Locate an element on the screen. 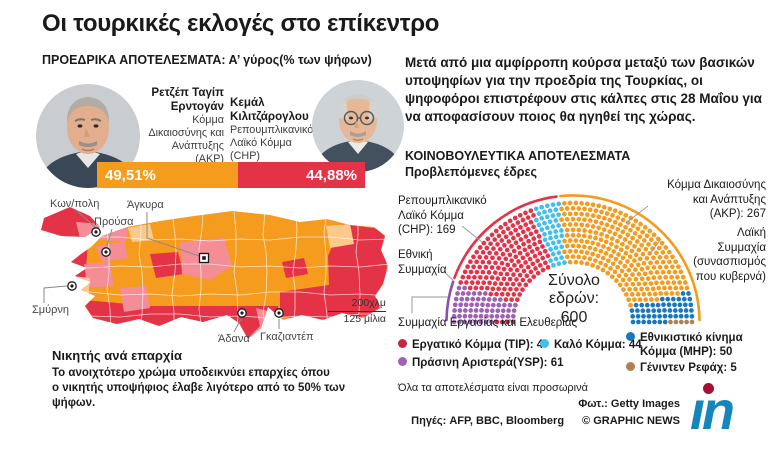 The height and width of the screenshot is (450, 768). site-logo: ın is located at coordinates (728, 413).